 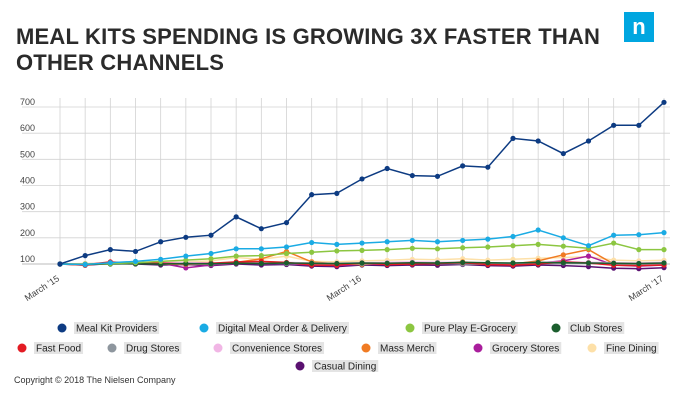 I want to click on legend-item-pure-play-e-grocery: Pure Play E-Grocery, so click(x=461, y=328).